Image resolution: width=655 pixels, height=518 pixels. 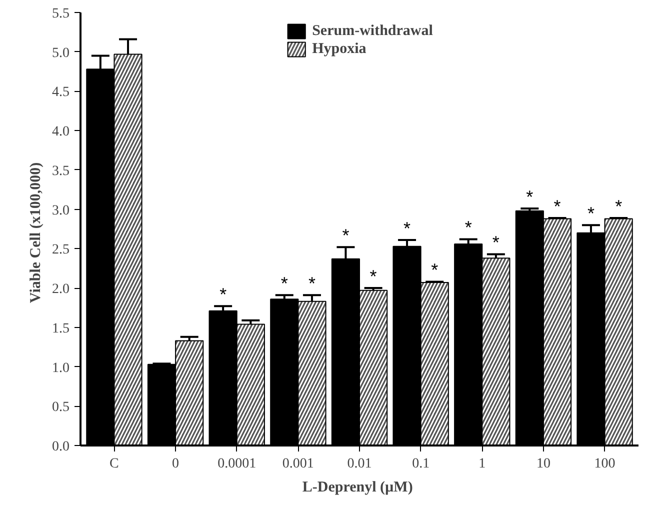 I want to click on y-tick-label: 5.5, so click(x=61, y=14).